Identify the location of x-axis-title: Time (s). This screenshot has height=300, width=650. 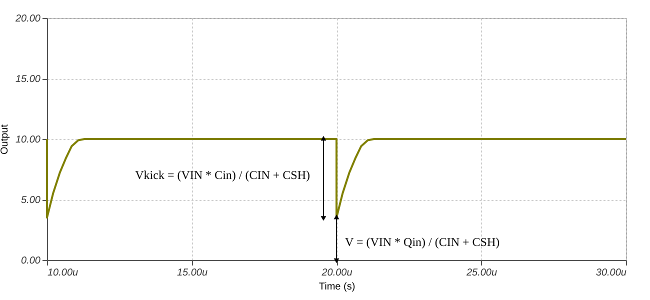
(337, 287).